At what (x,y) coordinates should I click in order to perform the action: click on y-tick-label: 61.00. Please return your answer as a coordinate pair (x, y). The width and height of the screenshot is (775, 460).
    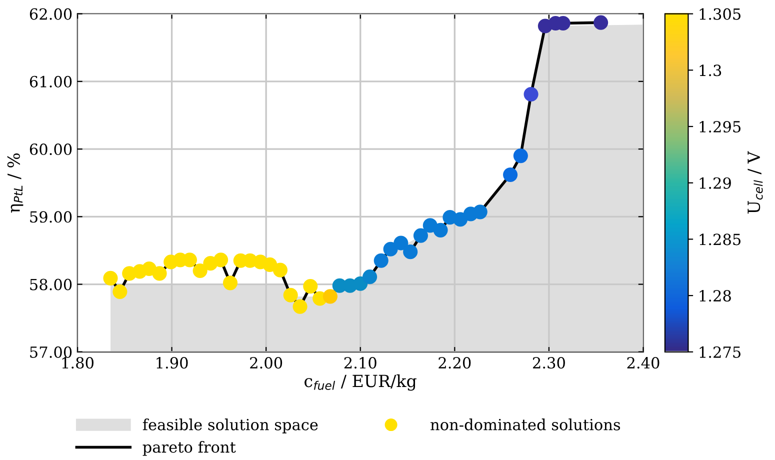
    Looking at the image, I should click on (51, 82).